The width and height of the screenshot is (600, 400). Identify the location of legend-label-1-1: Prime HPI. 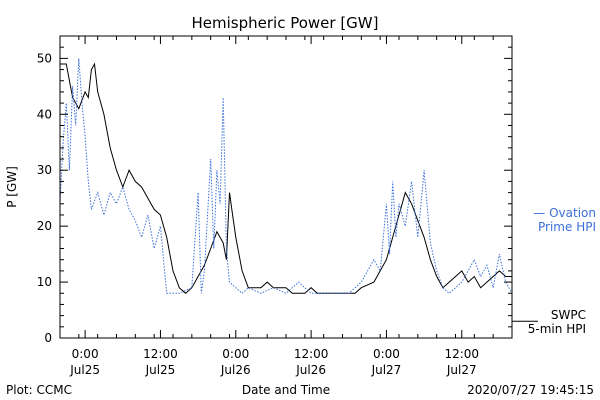
(567, 227).